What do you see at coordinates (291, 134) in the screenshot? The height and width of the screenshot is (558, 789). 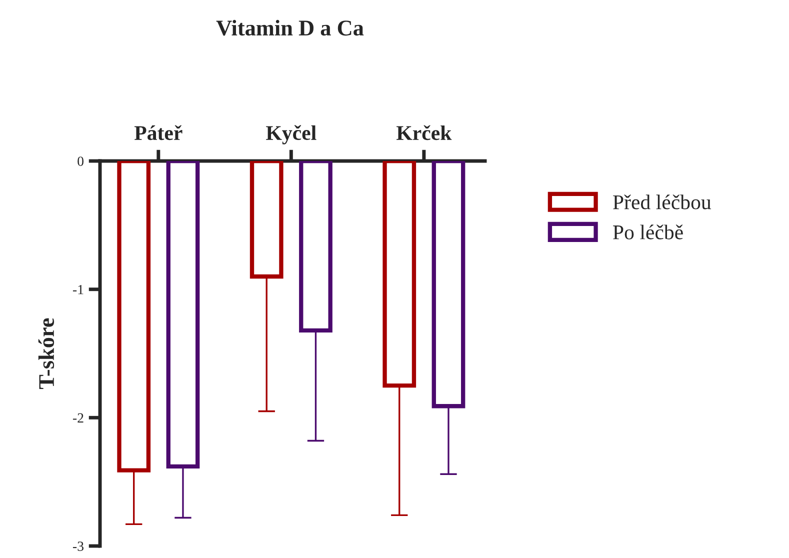 I see `x-tick-label: Kyčel` at bounding box center [291, 134].